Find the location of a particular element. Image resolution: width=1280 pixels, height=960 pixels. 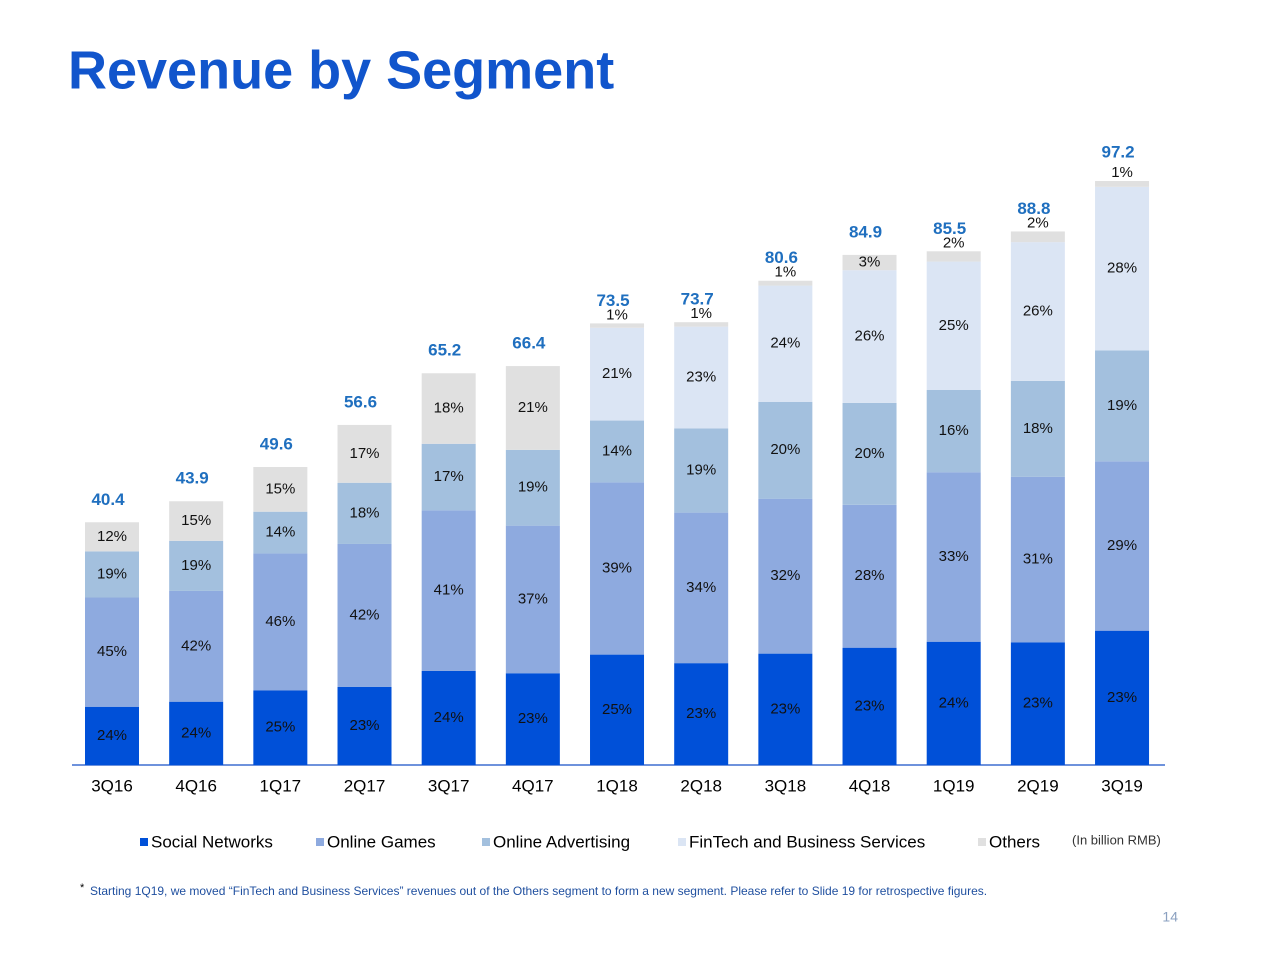

legend-label: Others is located at coordinates (1014, 841).